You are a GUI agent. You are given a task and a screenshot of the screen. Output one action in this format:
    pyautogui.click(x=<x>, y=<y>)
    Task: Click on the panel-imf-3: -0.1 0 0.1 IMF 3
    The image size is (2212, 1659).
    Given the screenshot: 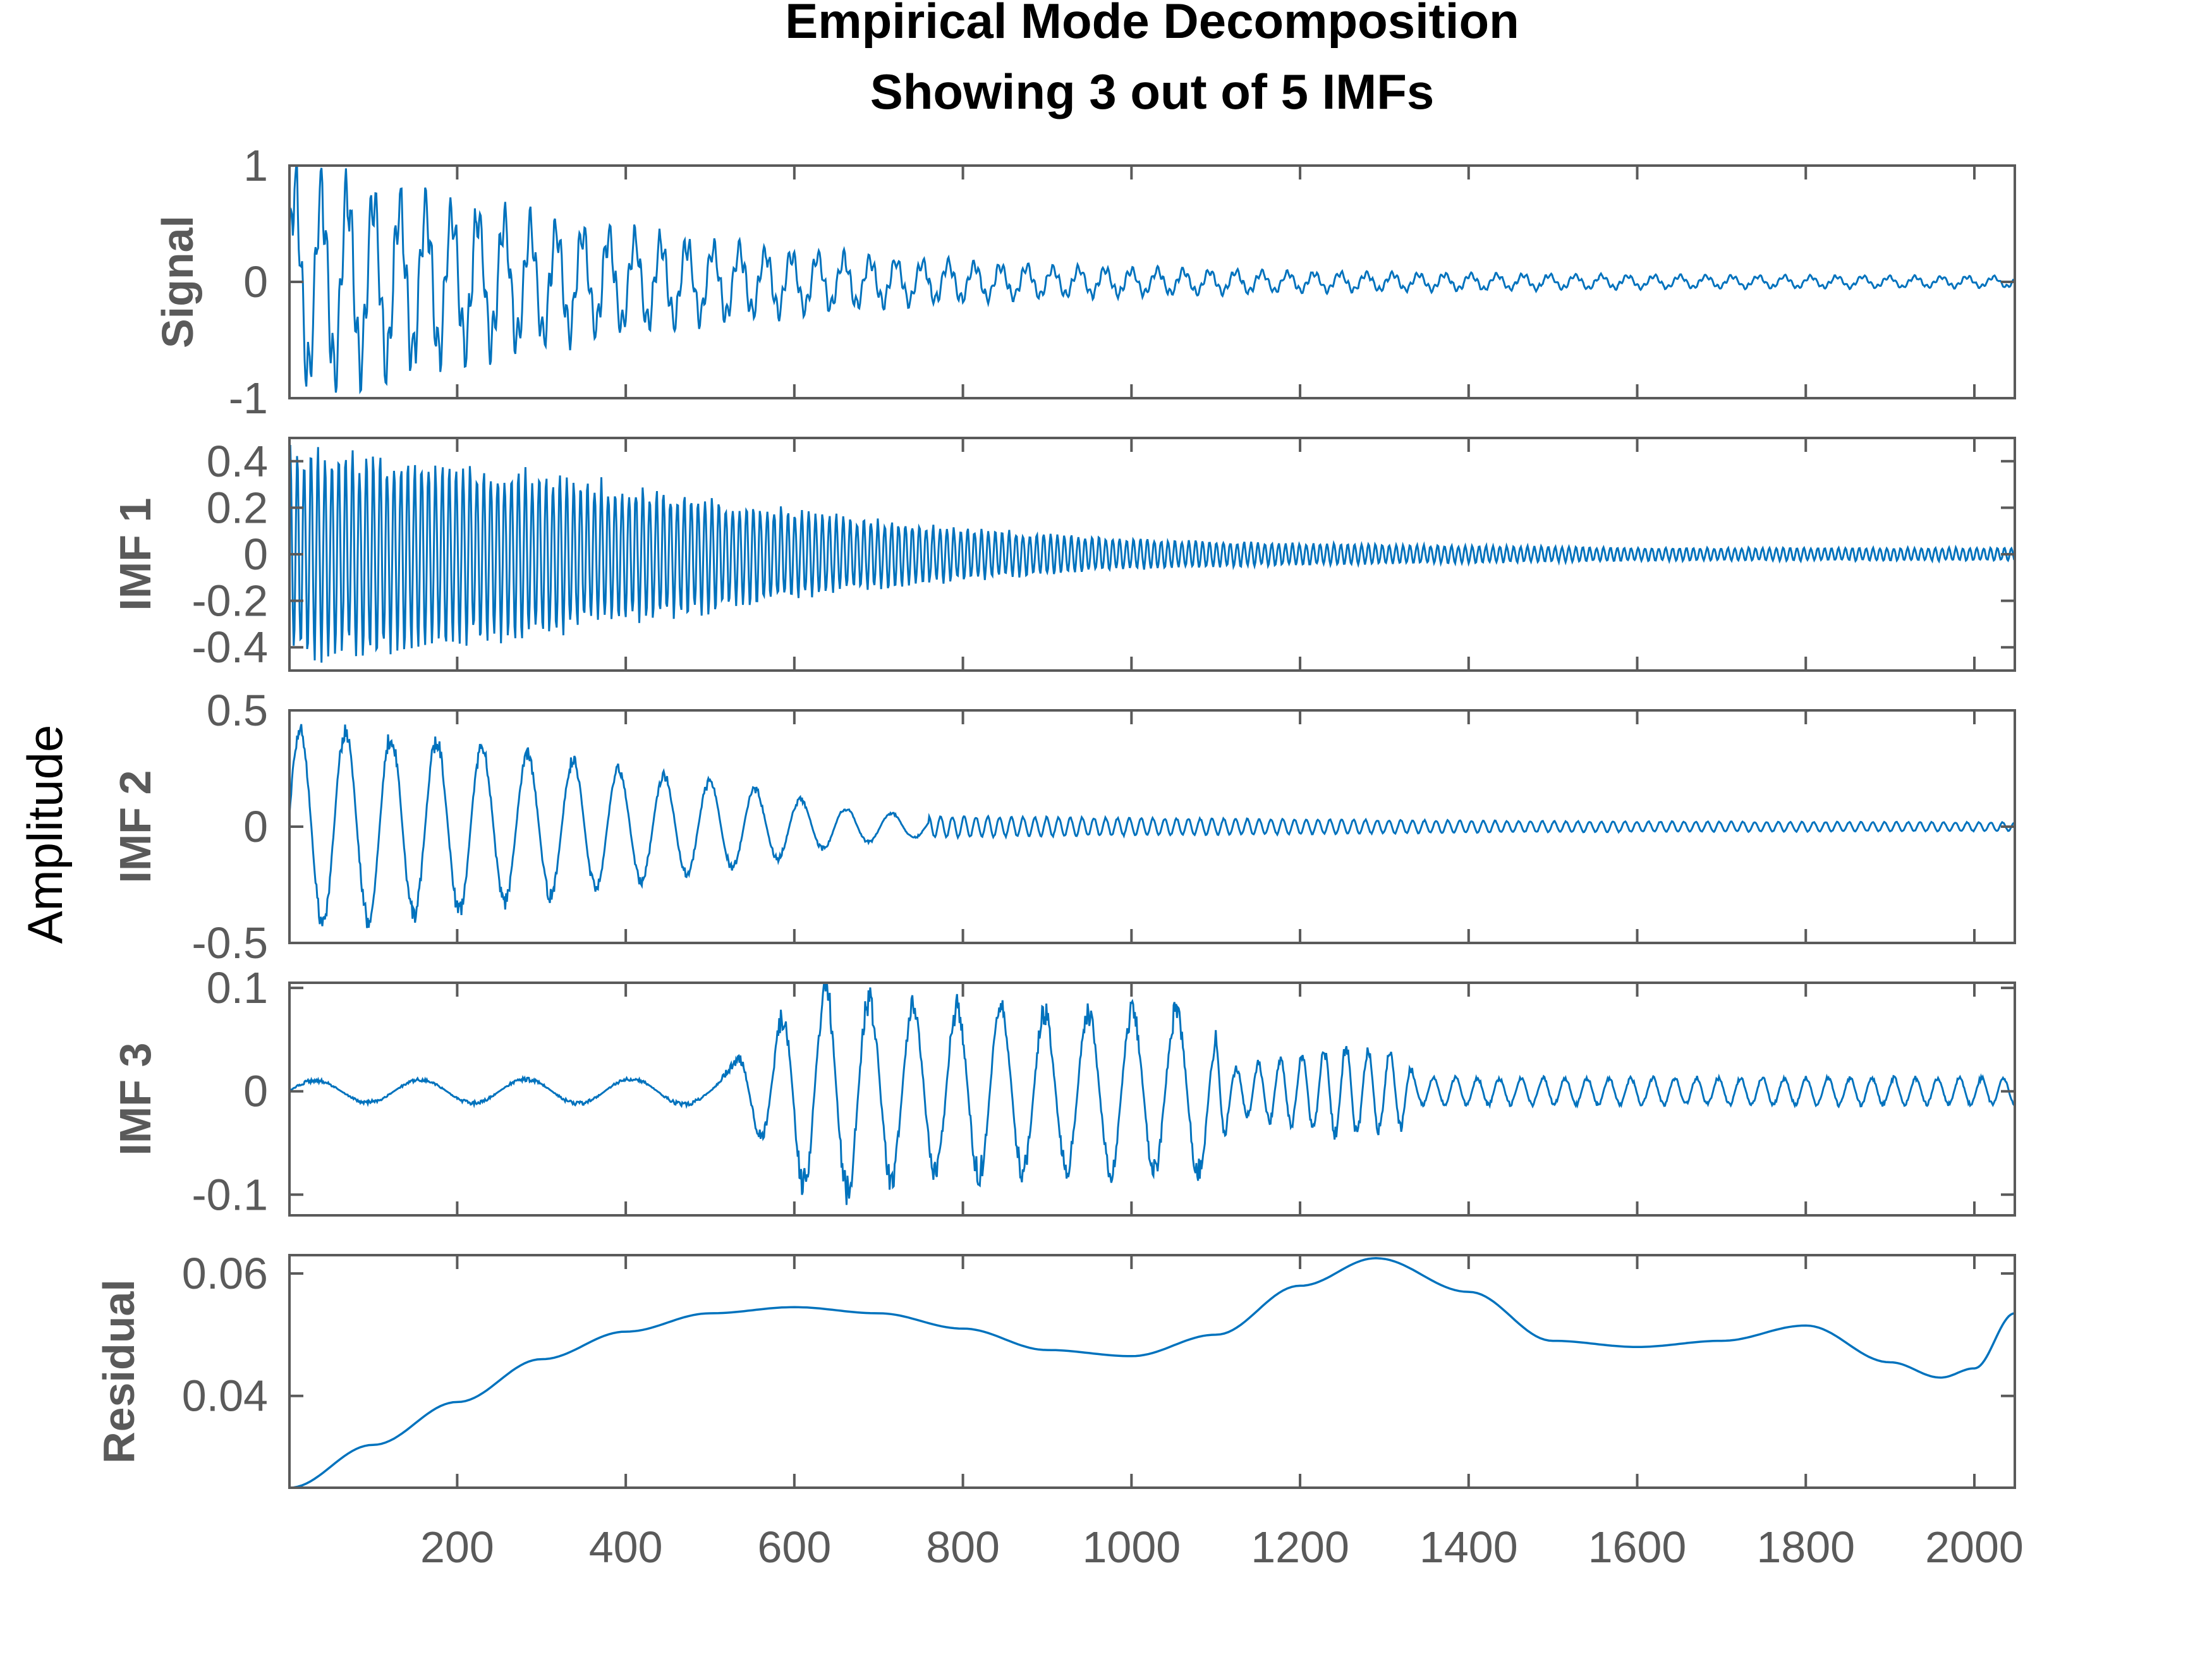 What is the action you would take?
    pyautogui.click(x=1063, y=1091)
    